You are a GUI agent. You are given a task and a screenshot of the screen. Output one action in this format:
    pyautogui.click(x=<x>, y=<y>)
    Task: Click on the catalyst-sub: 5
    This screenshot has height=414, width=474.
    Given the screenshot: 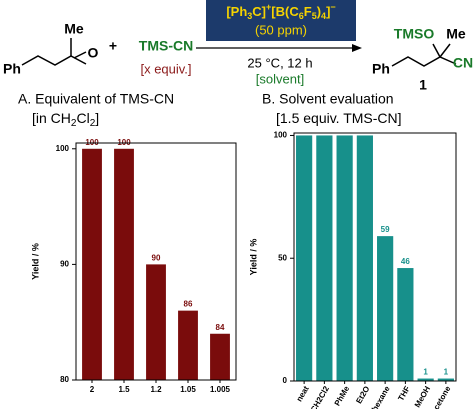 What is the action you would take?
    pyautogui.click(x=314, y=16)
    